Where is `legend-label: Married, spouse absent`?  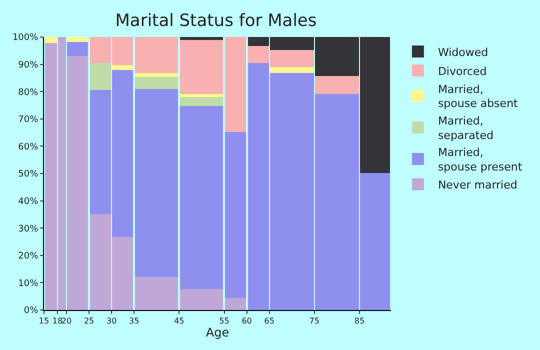
legend-label: Married, spouse absent is located at coordinates (478, 96).